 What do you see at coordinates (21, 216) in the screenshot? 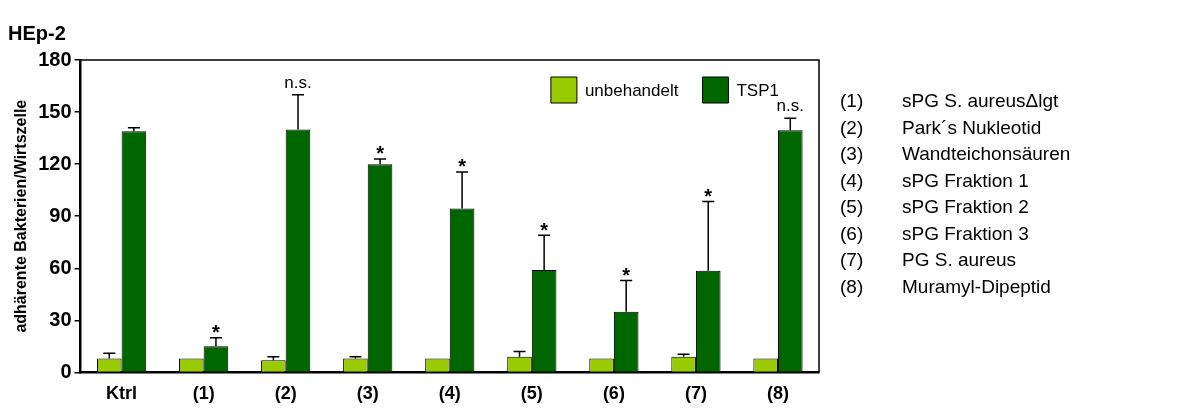
I see `y-axis-title: adhärente Bakterien/Wirtszelle` at bounding box center [21, 216].